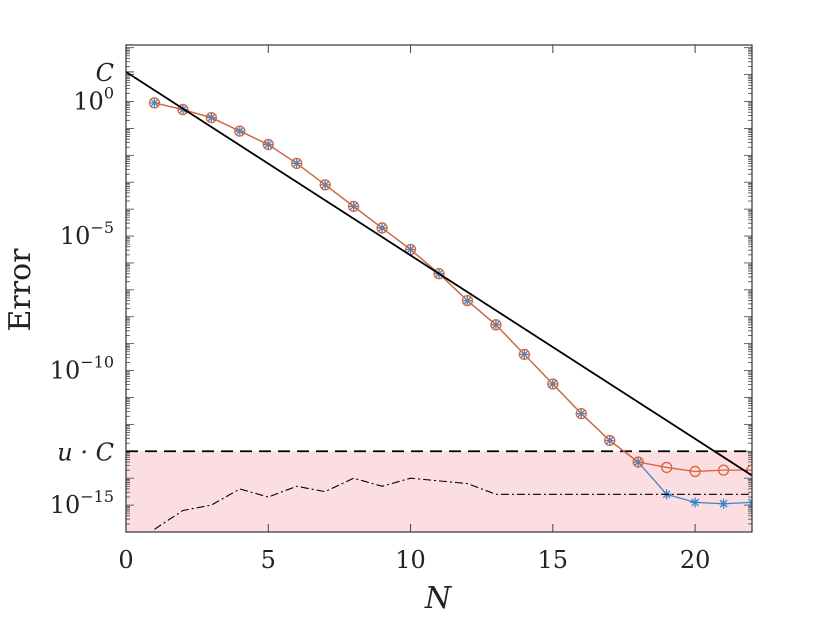 The image size is (830, 623). I want to click on y-tick-label: 10⁻⁵, so click(87, 234).